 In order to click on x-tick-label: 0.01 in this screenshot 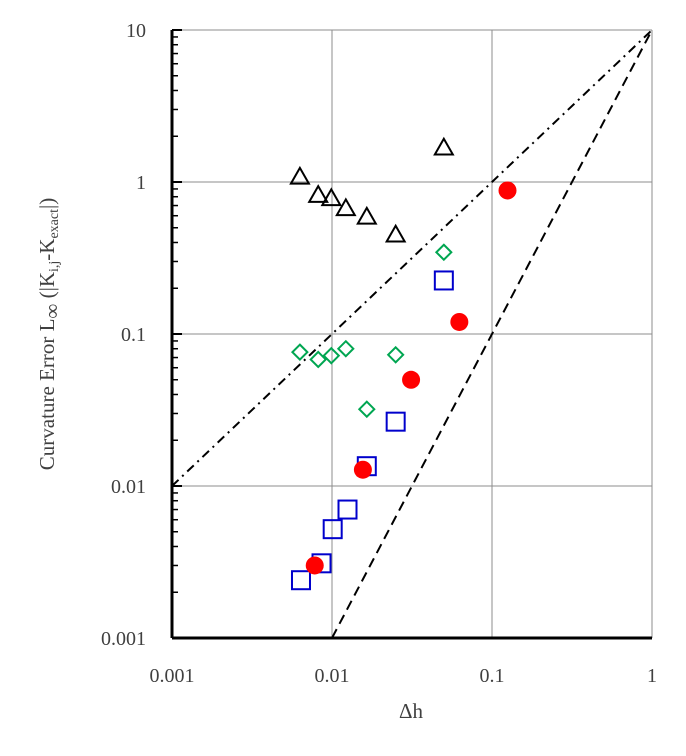, I will do `click(332, 676)`.